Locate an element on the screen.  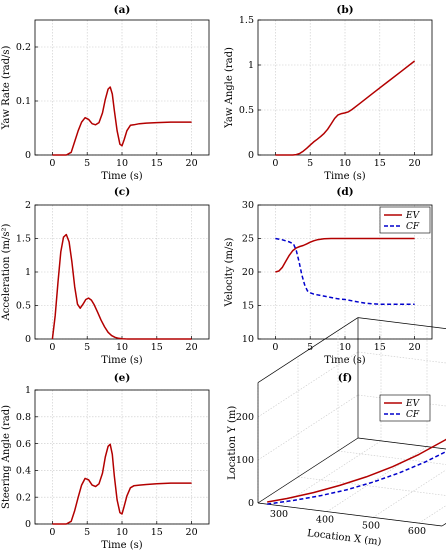
y-axis-label: Yaw Rate (rad/s) is located at coordinates (6, 87).